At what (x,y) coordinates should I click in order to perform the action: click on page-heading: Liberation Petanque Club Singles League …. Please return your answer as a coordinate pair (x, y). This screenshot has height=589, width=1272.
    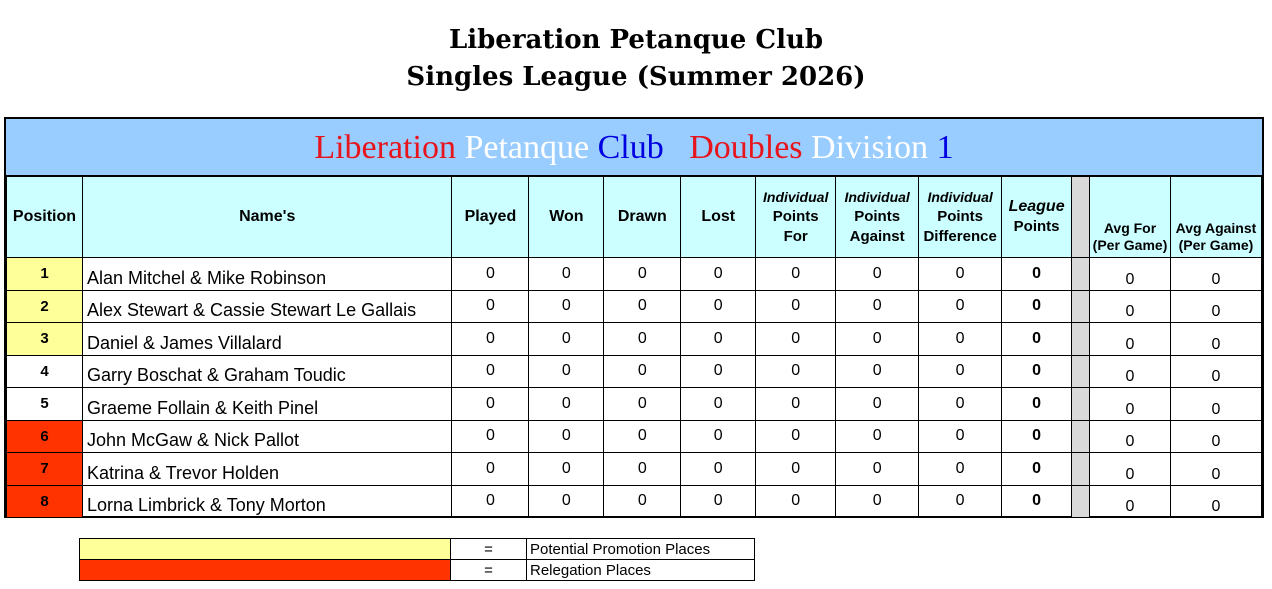
    Looking at the image, I should click on (636, 59).